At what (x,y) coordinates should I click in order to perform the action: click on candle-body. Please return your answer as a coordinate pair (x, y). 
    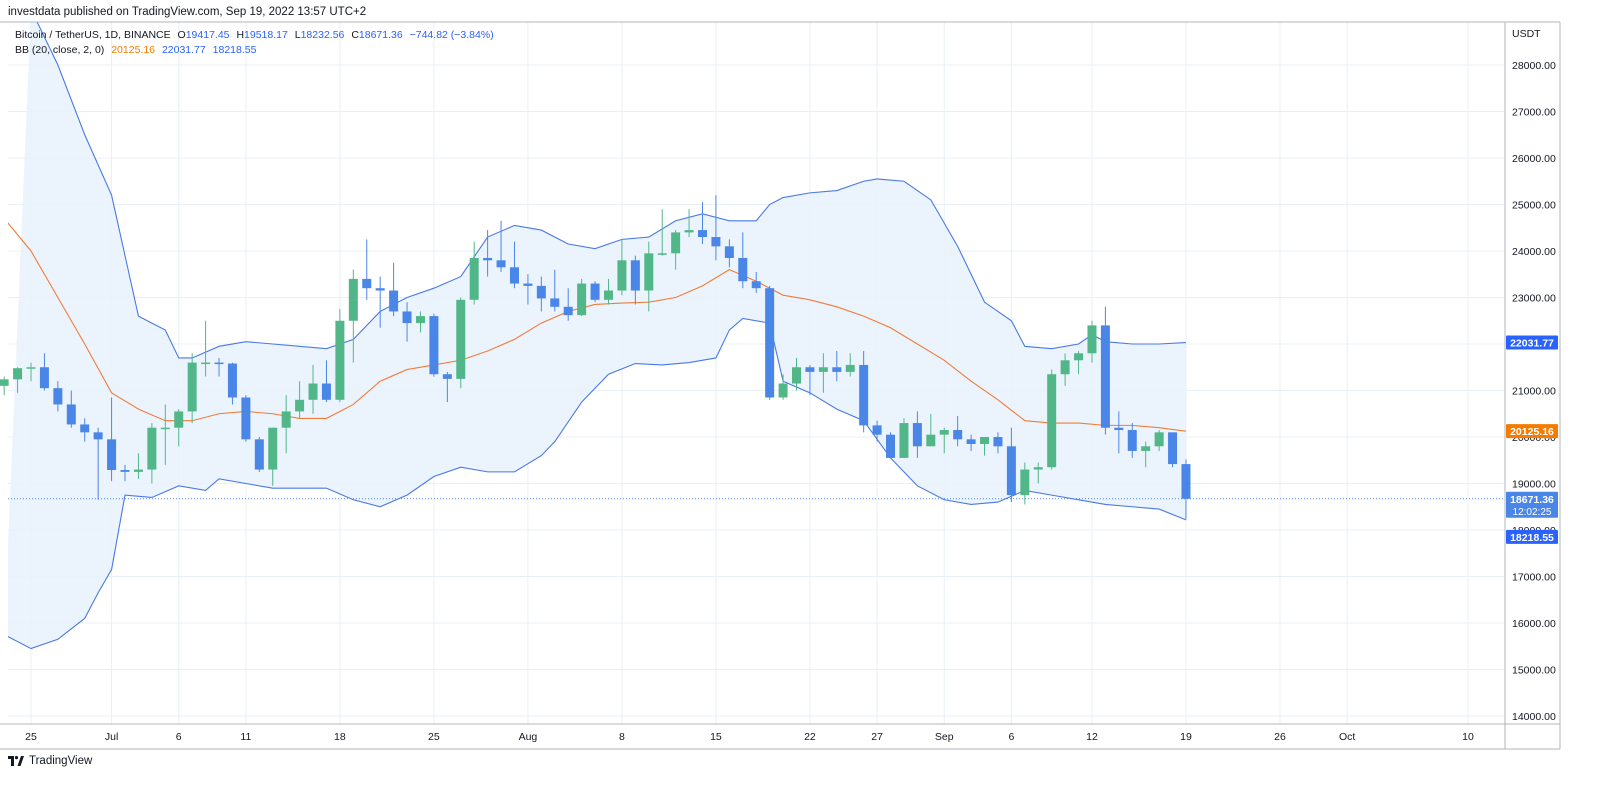
    Looking at the image, I should click on (568, 311).